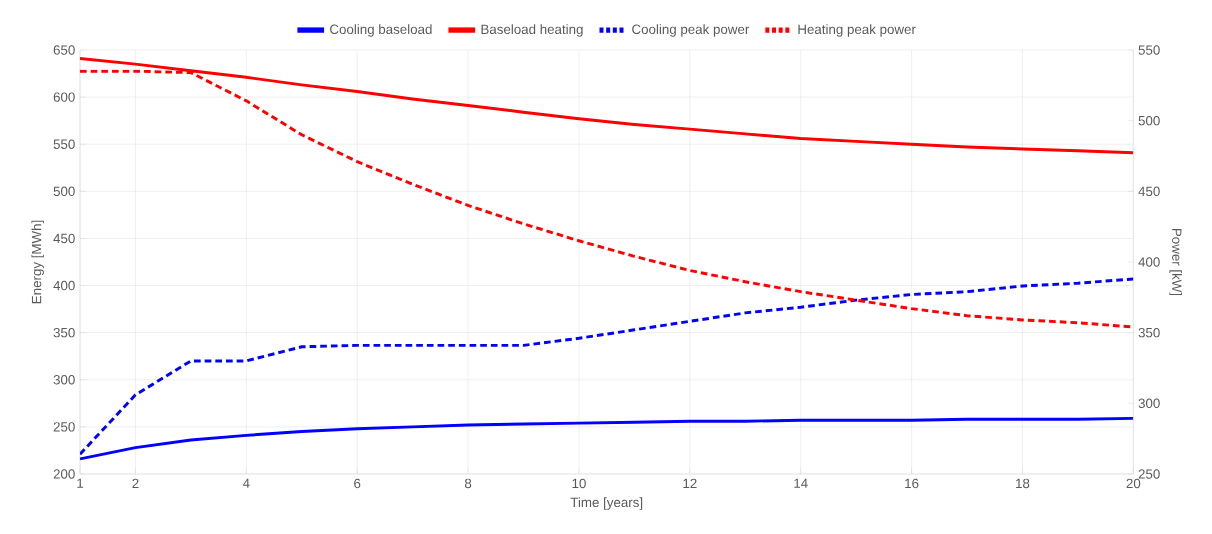  Describe the element at coordinates (912, 483) in the screenshot. I see `x-tick-label: 16` at that location.